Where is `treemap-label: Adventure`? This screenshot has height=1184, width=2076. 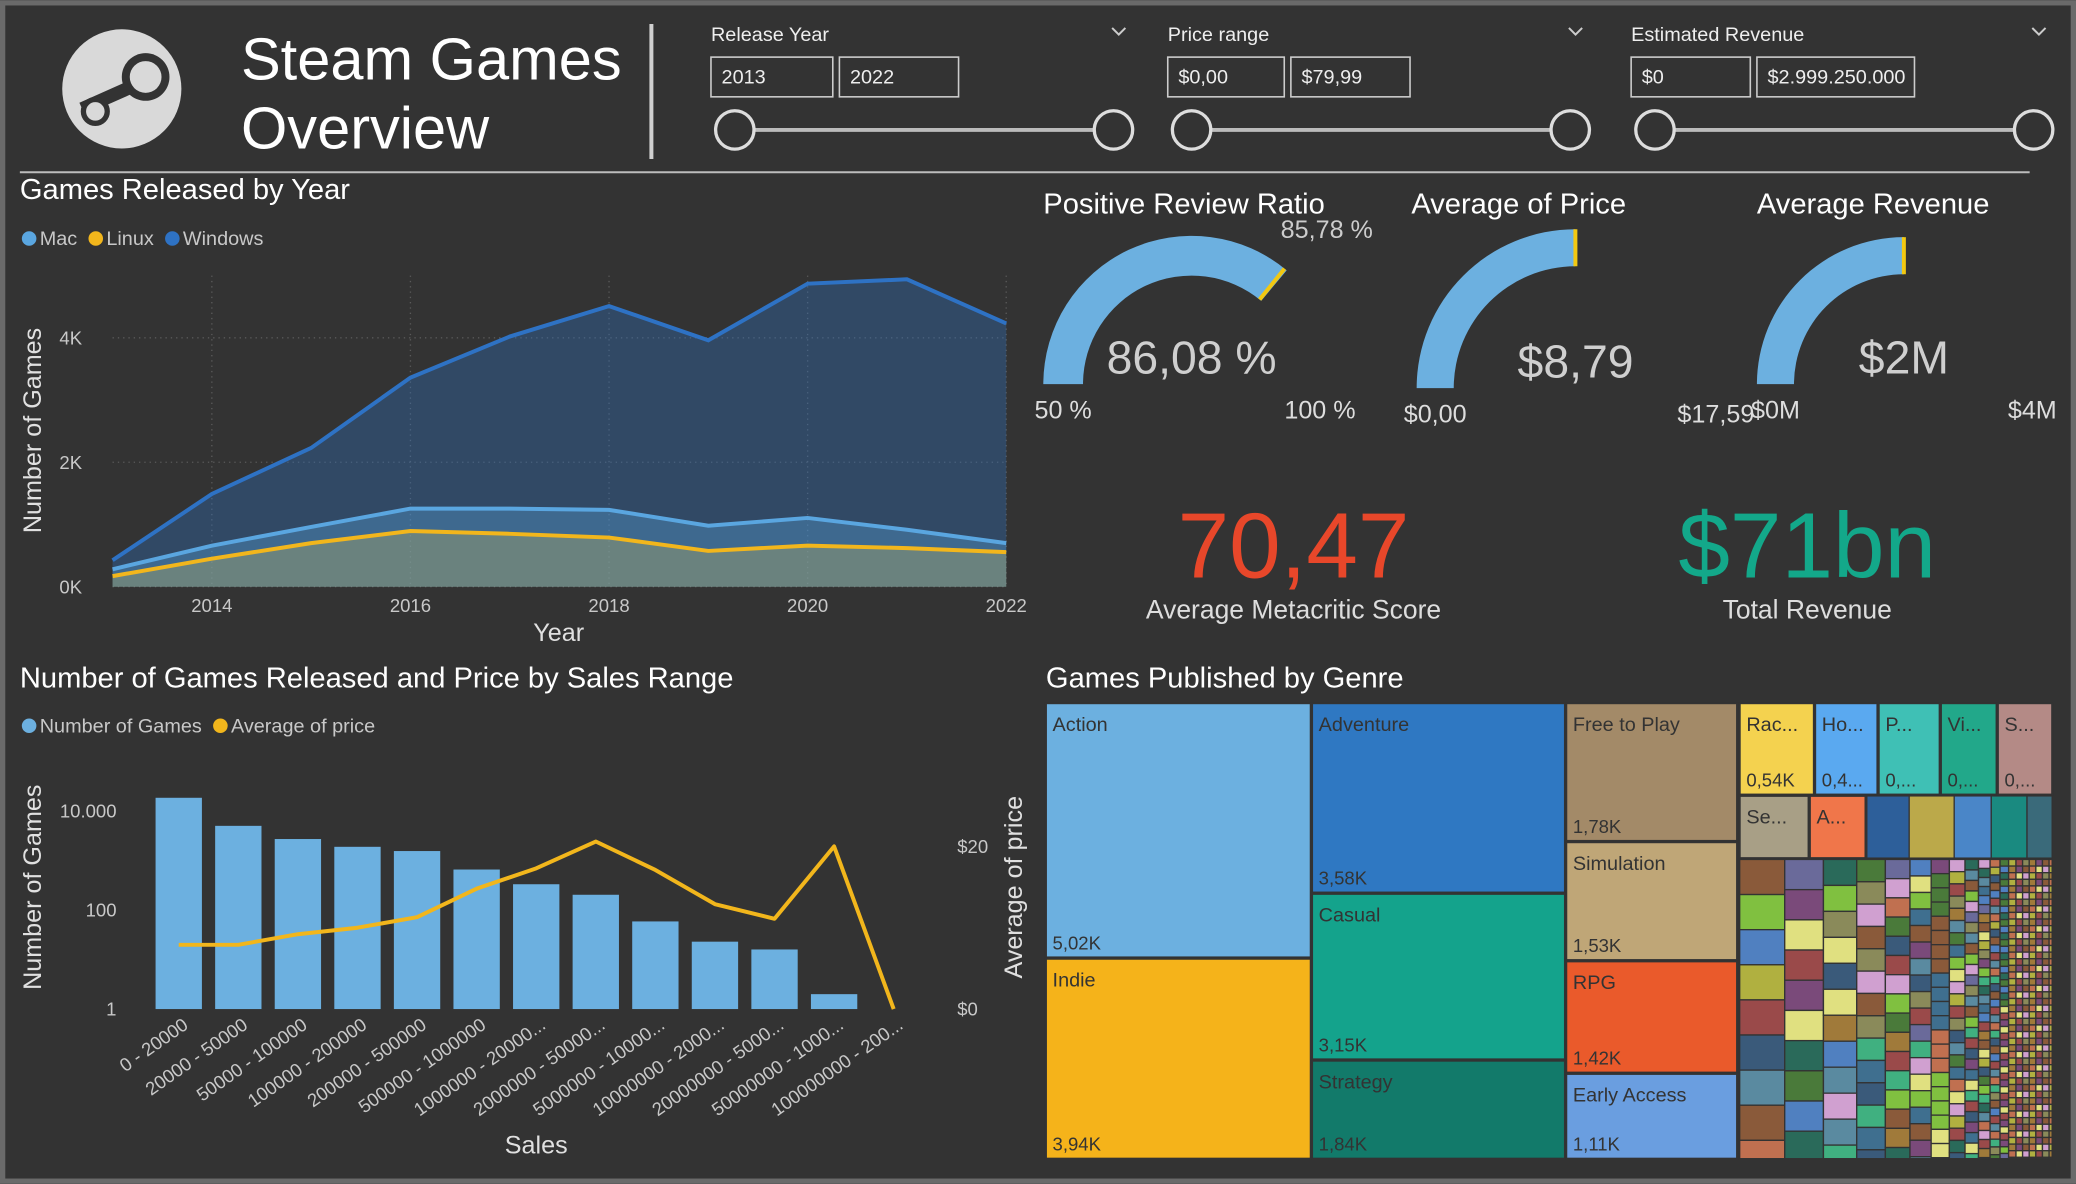
treemap-label: Adventure is located at coordinates (1364, 725).